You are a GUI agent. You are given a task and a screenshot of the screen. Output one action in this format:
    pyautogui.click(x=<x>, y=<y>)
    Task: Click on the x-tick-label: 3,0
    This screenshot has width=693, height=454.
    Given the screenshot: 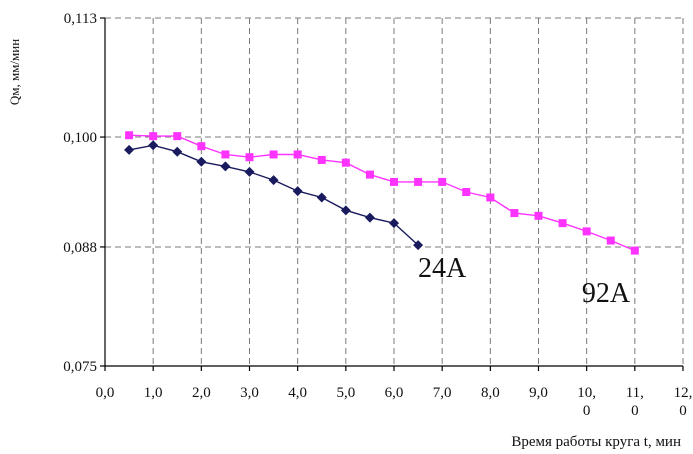 What is the action you would take?
    pyautogui.click(x=249, y=393)
    